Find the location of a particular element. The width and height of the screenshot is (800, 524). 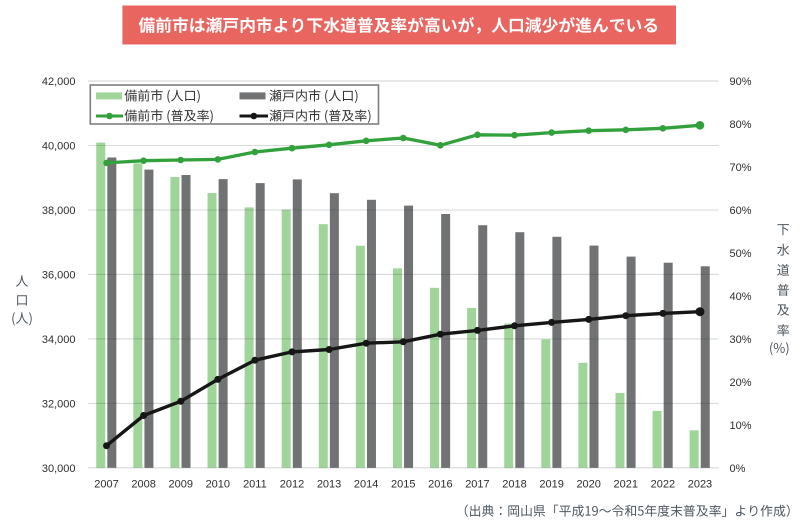

svg-text: 2010 is located at coordinates (218, 484).